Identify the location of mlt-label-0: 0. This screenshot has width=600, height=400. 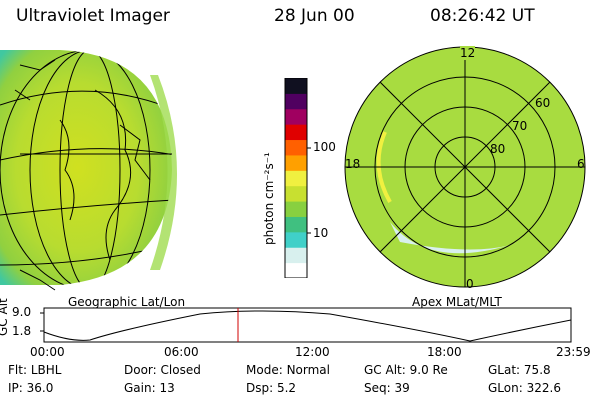
(470, 284).